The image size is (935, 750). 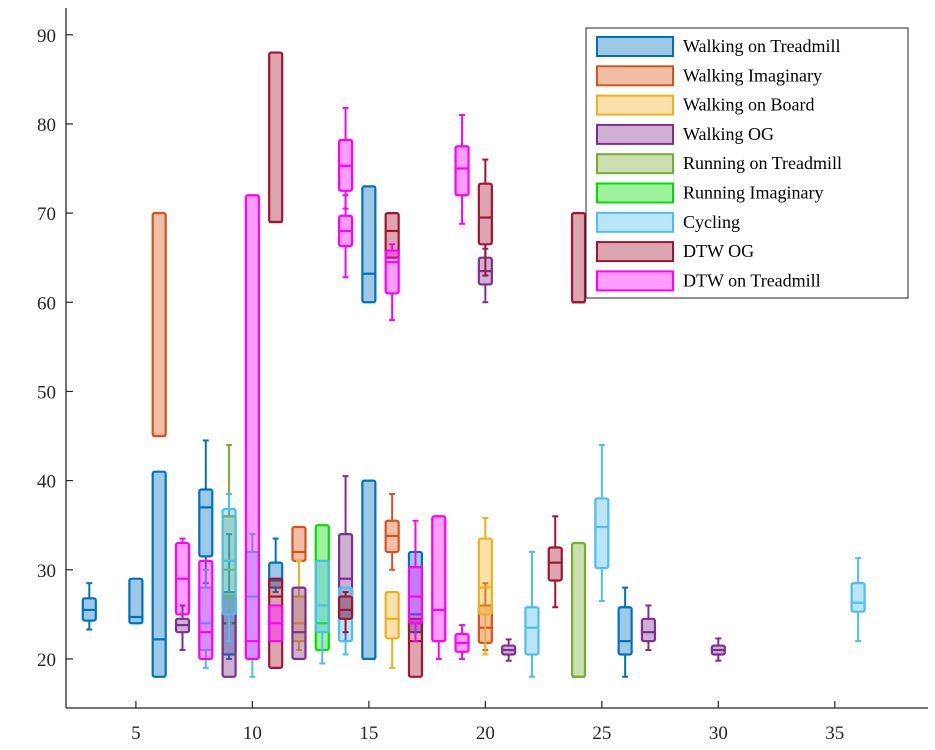 I want to click on y-tick-label: 30, so click(x=46, y=571).